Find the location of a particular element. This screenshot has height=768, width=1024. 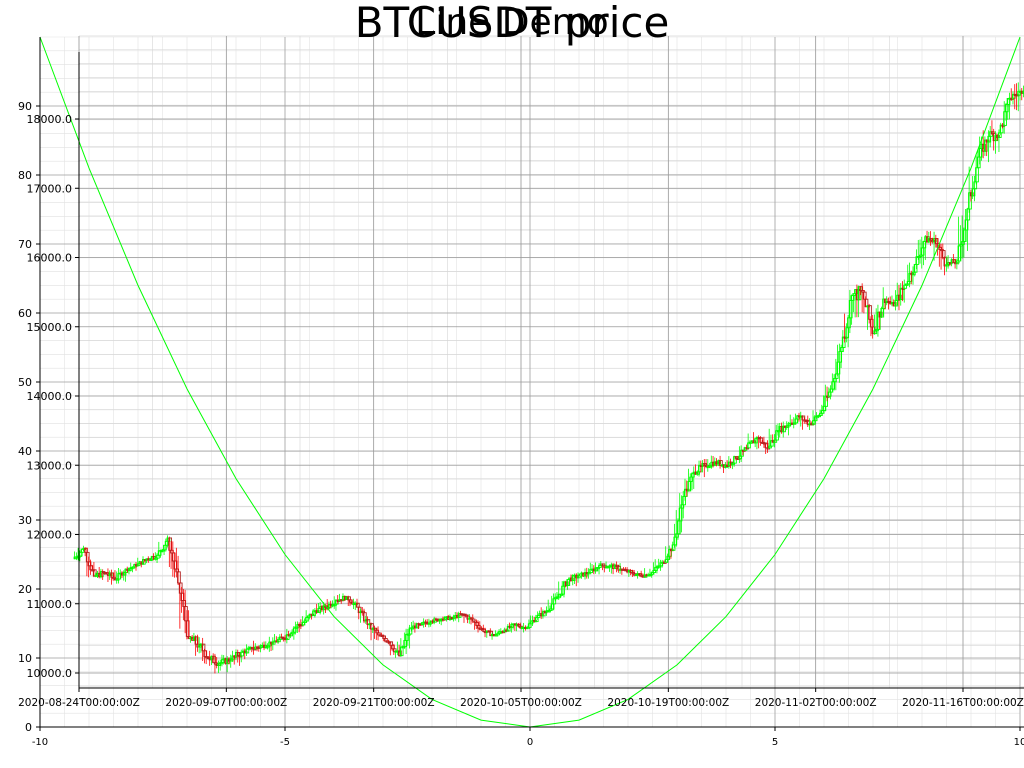

price-tick-label: 14000.0 is located at coordinates (50, 396).